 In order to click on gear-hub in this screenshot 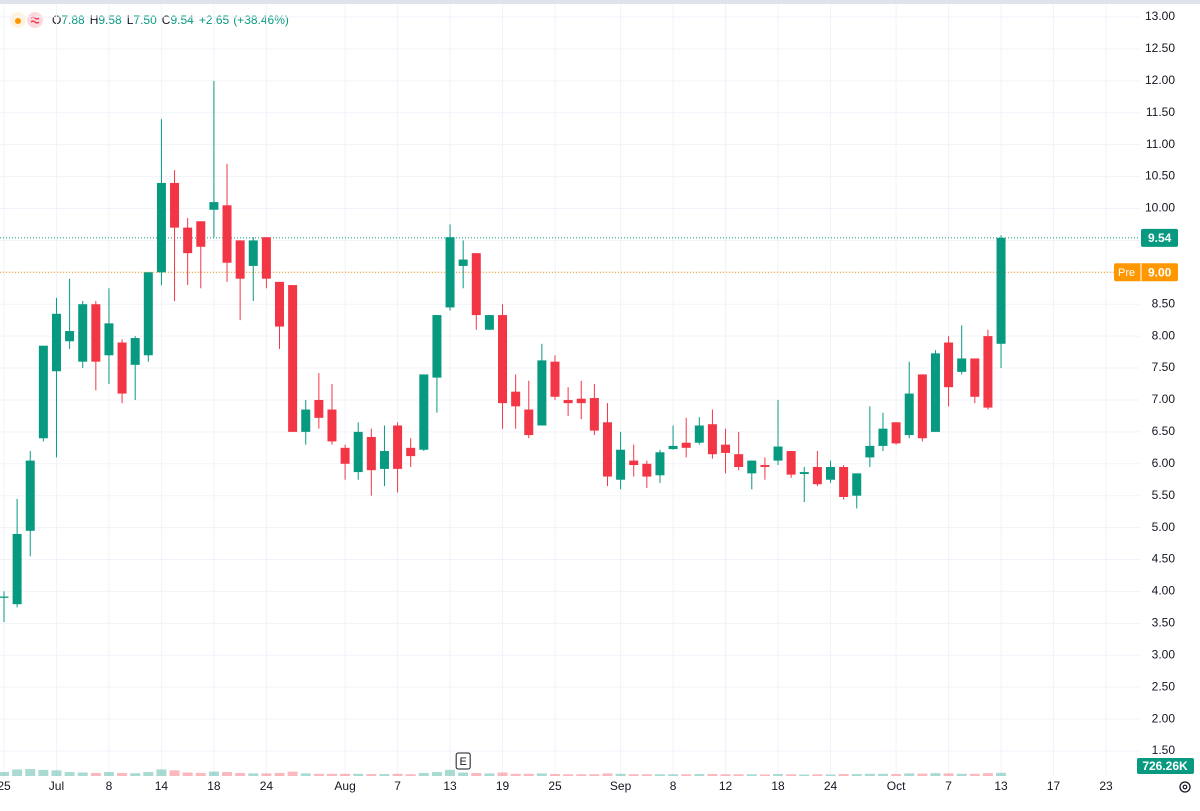, I will do `click(1185, 787)`.